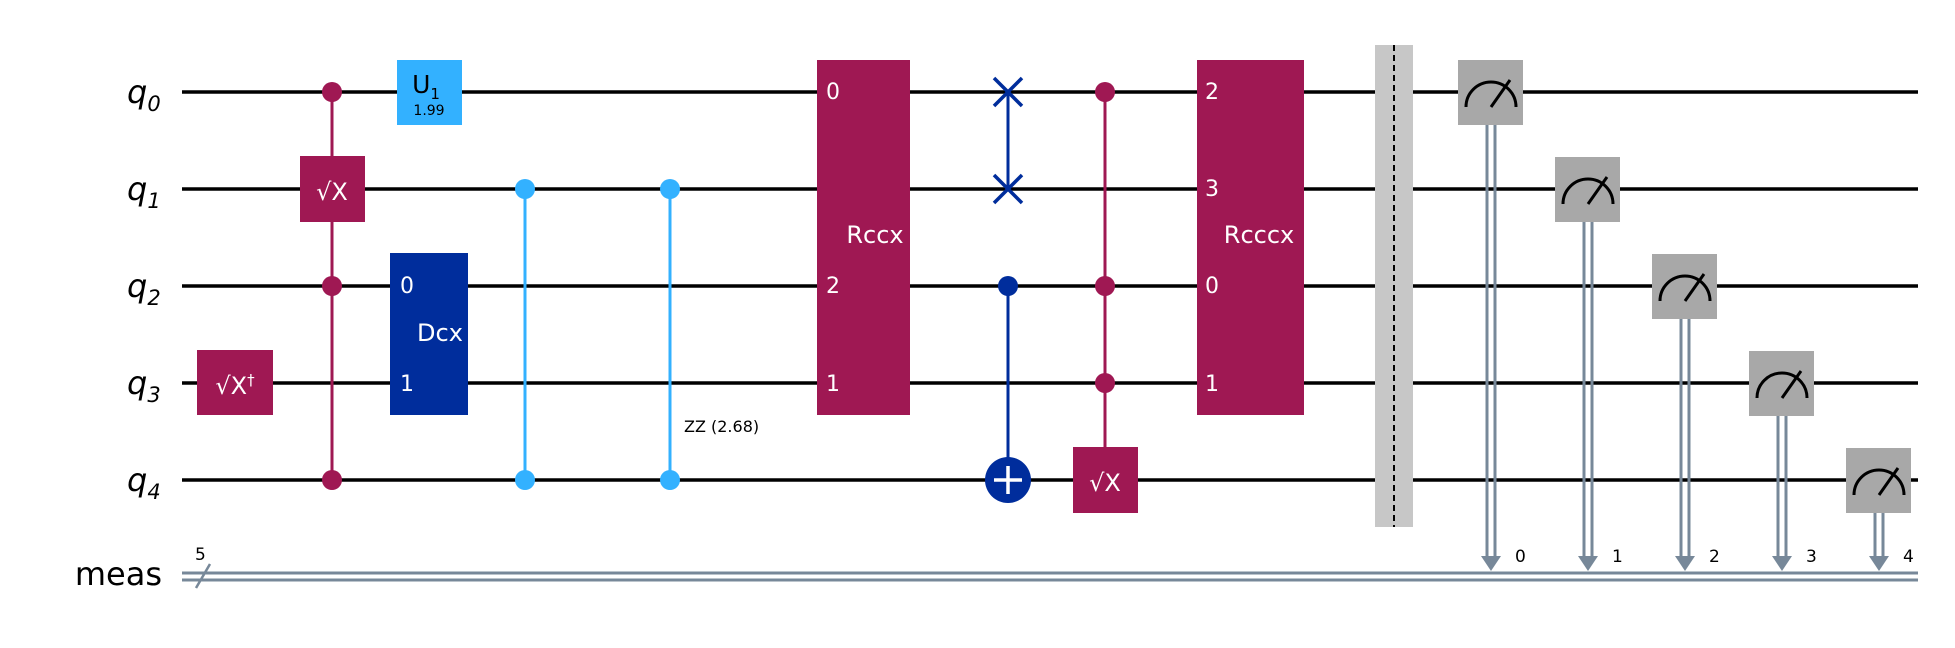 Image resolution: width=1955 pixels, height=648 pixels. What do you see at coordinates (1589, 364) in the screenshot?
I see `measure-gate-q1: 1` at bounding box center [1589, 364].